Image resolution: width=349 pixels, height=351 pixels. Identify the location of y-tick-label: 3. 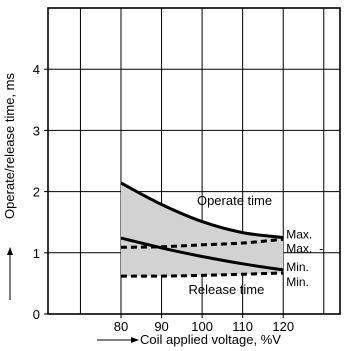
(36, 130).